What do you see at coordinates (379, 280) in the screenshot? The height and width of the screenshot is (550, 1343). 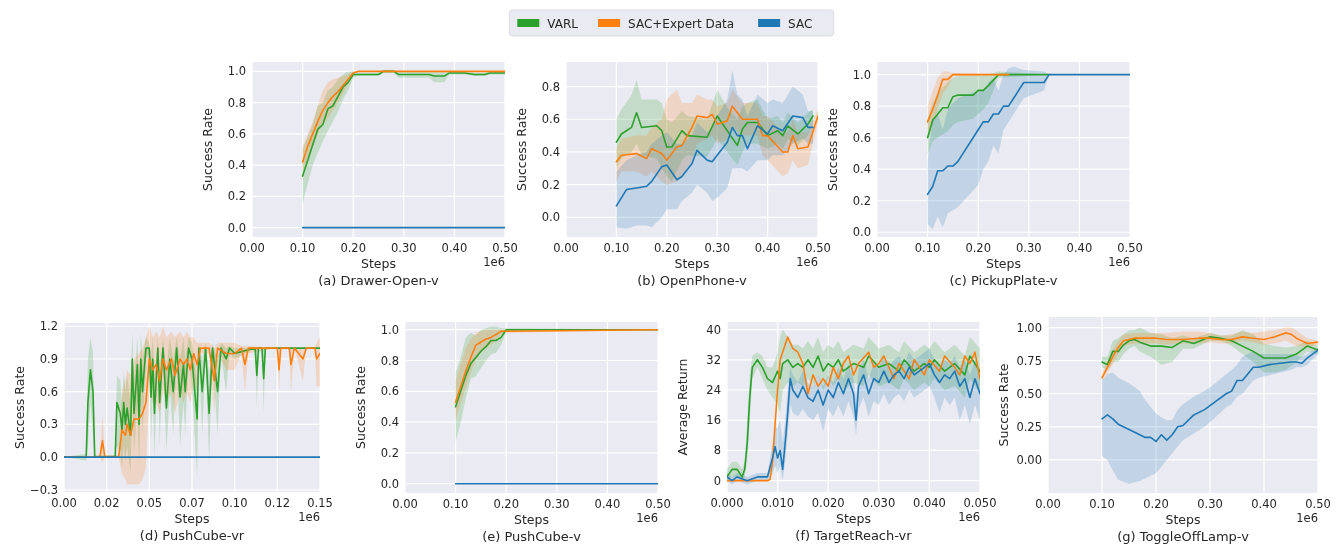 I see `text: (a) Drawer-Open-v` at bounding box center [379, 280].